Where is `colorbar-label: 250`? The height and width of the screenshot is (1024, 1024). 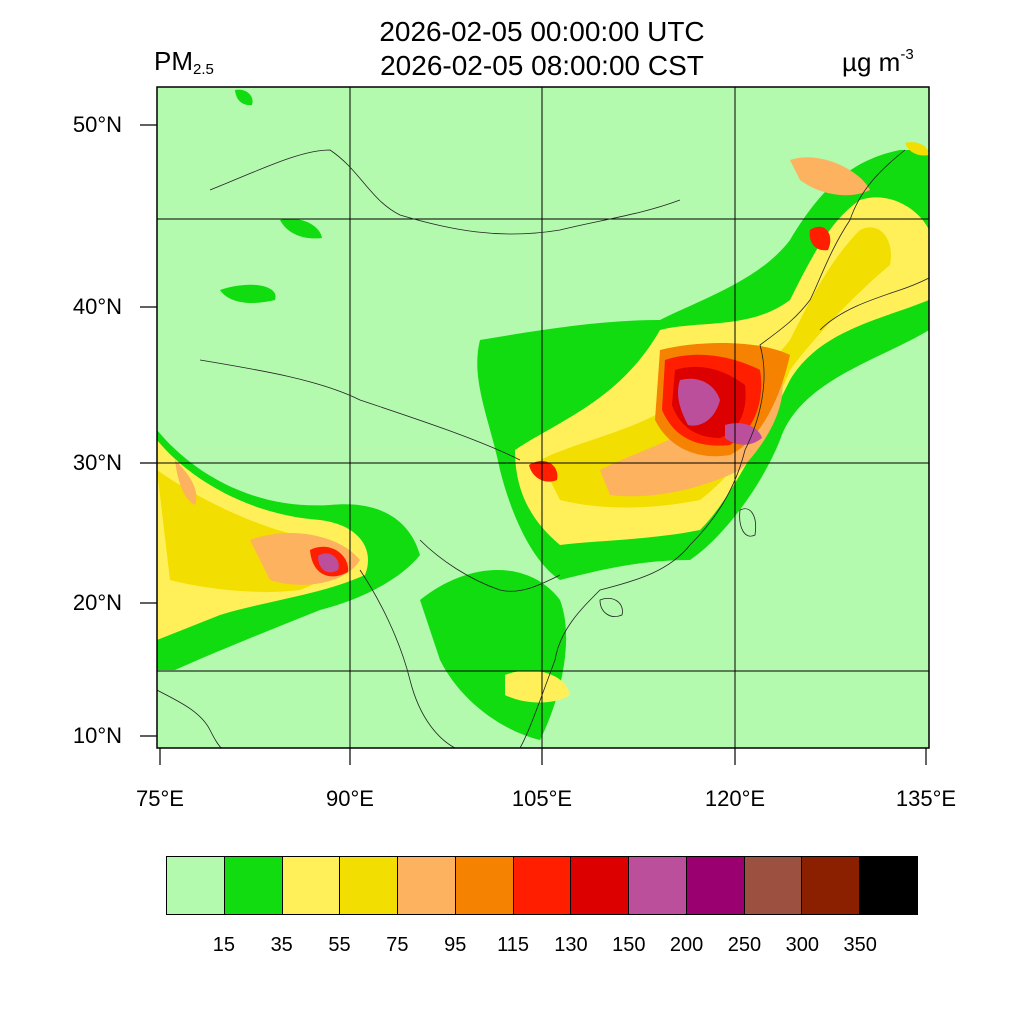 colorbar-label: 250 is located at coordinates (744, 945).